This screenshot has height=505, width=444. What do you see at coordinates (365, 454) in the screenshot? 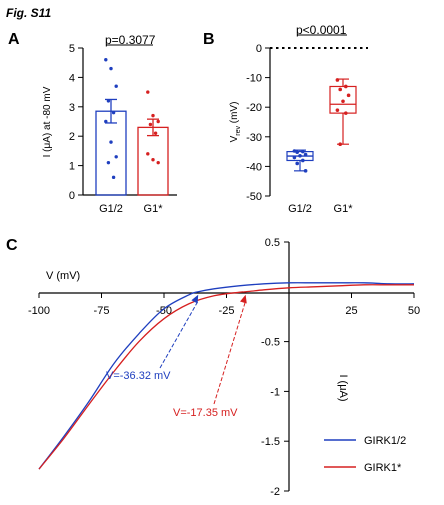
I see `panel-c-legend: GIRK1/2 GIRK1*` at bounding box center [365, 454].